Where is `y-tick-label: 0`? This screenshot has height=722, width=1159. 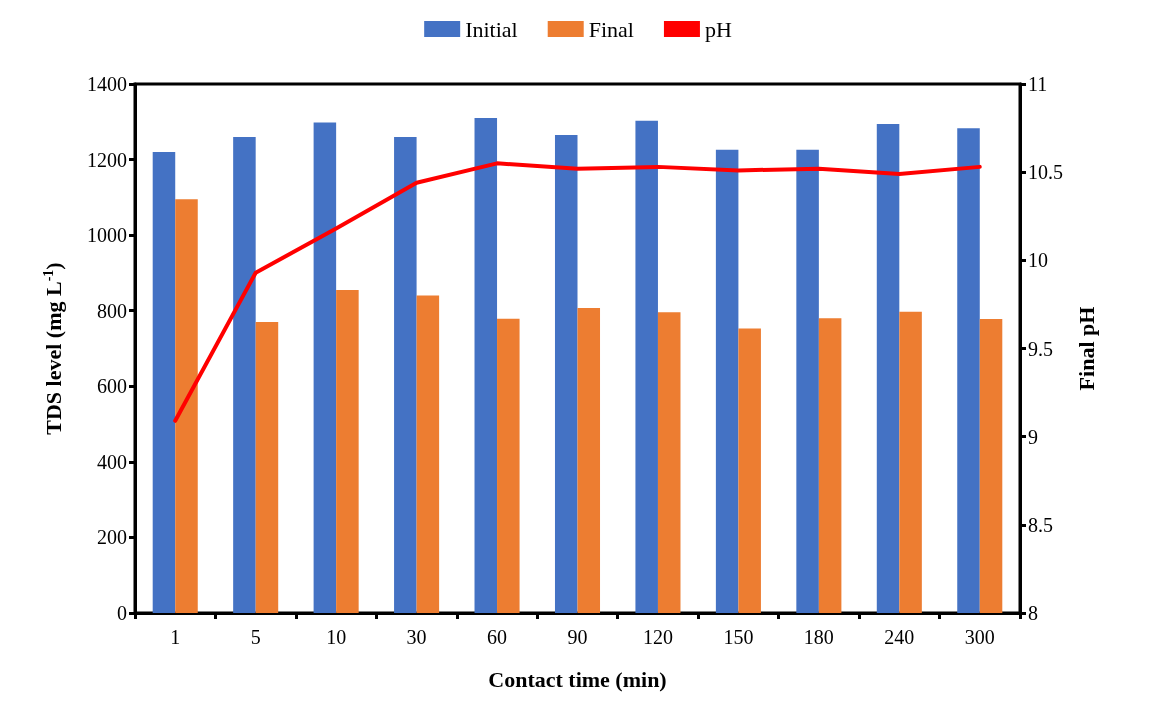
y-tick-label: 0 is located at coordinates (122, 613).